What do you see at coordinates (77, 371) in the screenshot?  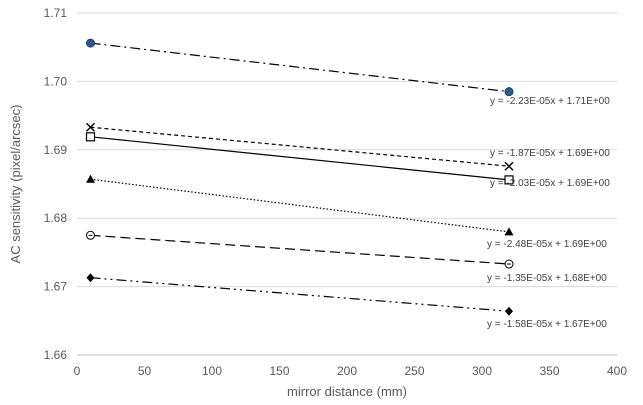 I see `x-tick-label: 0` at bounding box center [77, 371].